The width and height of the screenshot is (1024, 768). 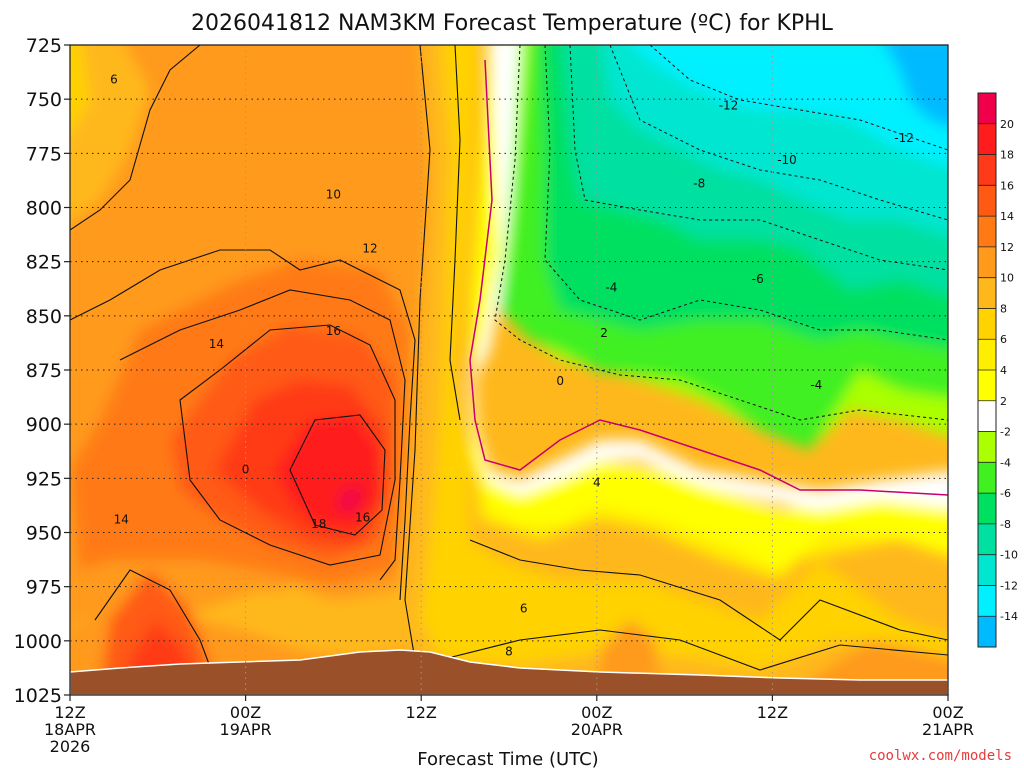 What do you see at coordinates (70, 746) in the screenshot?
I see `x-tick-label: 2026` at bounding box center [70, 746].